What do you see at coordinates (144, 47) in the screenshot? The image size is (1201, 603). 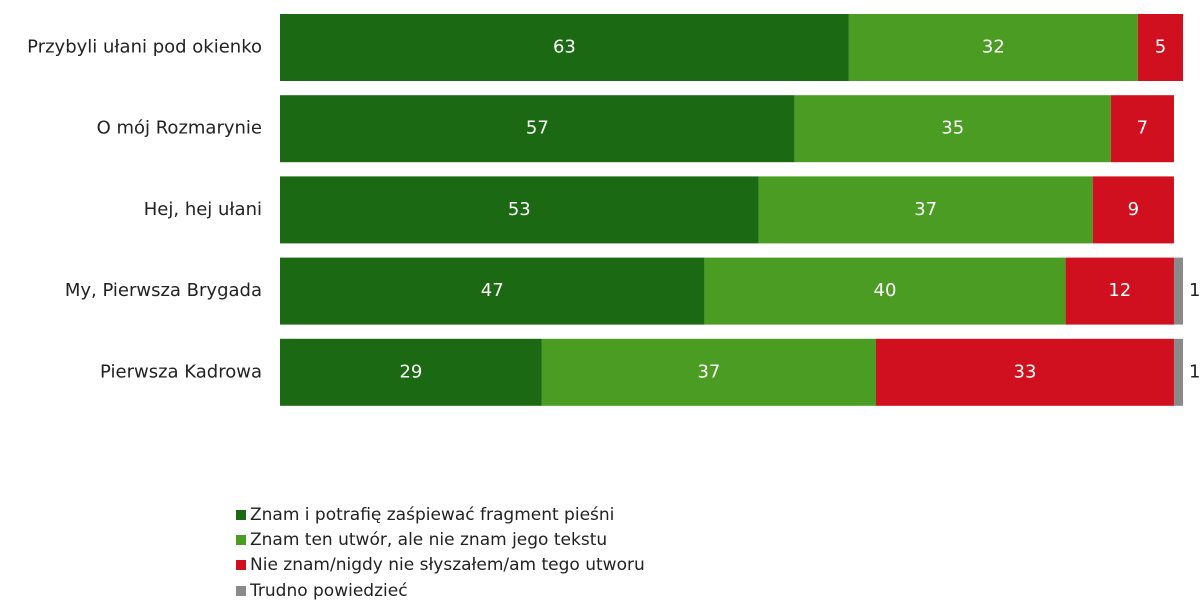 I see `category-label: Przybyli ułani pod okienko` at bounding box center [144, 47].